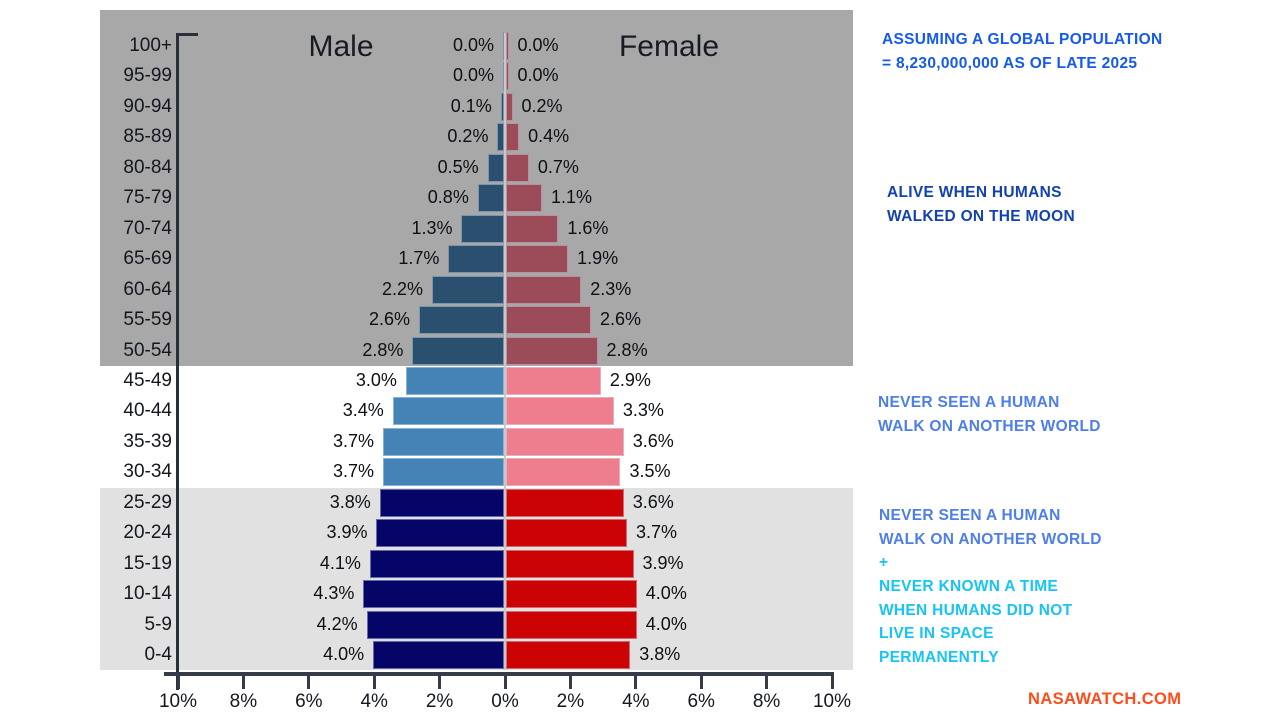 The width and height of the screenshot is (1280, 720). I want to click on zero-percent-center-line, so click(505, 351).